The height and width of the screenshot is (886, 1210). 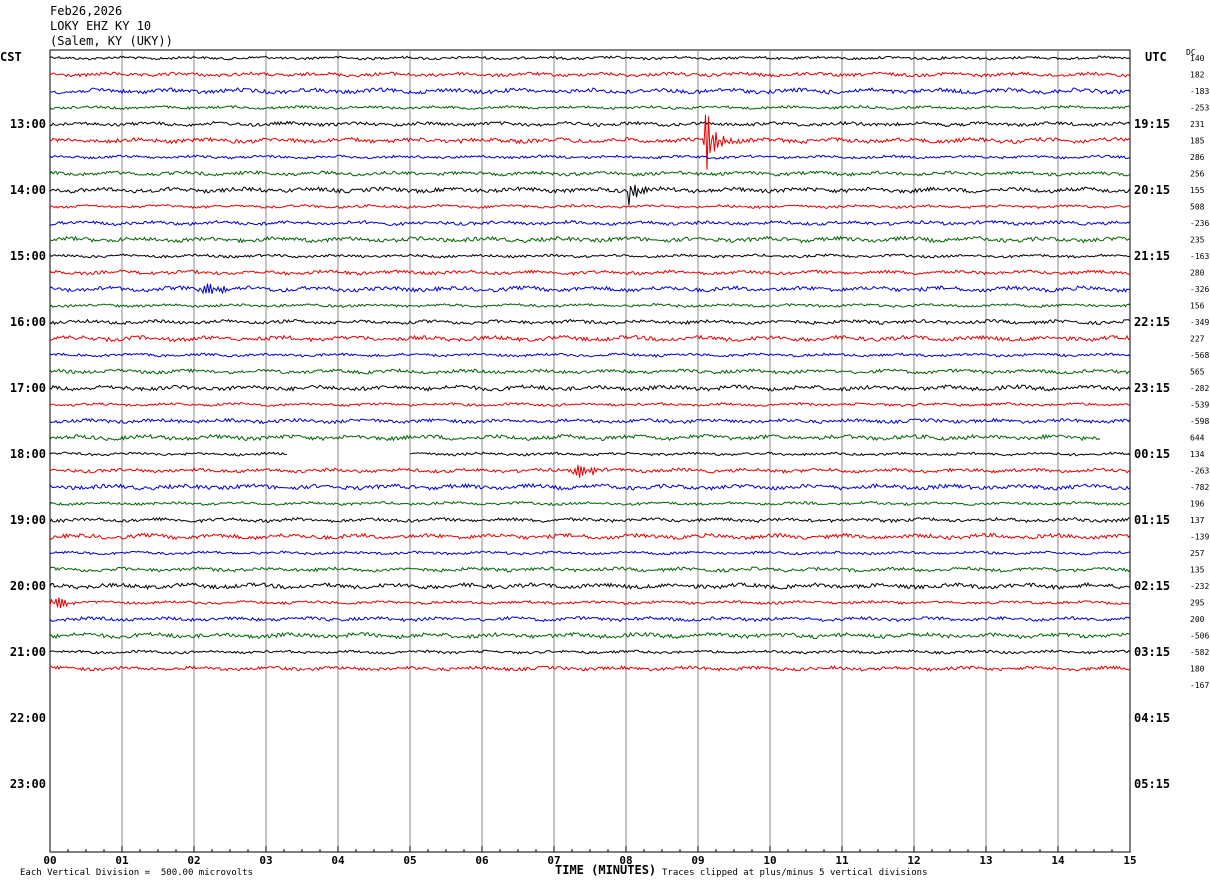 I want to click on utc-hour-label: 21:15, so click(x=1152, y=256).